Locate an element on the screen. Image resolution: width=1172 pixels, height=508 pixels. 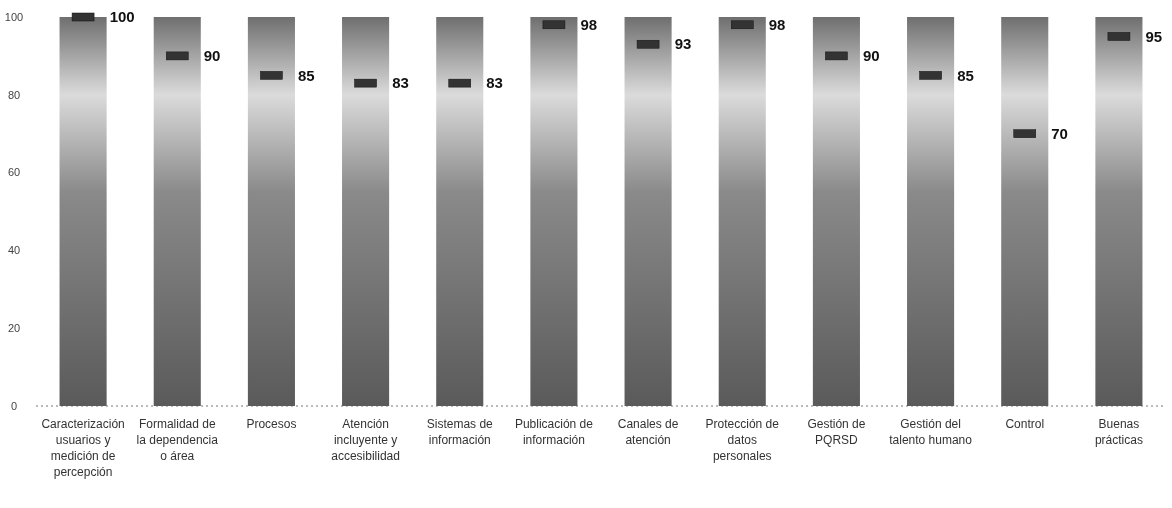
x-tick-label: Gestión de PQRSD is located at coordinates (836, 432).